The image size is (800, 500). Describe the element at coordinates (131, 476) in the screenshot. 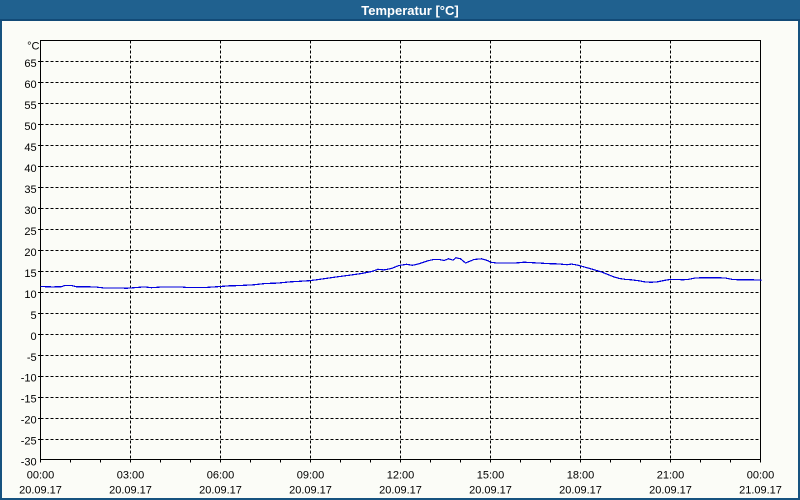

I see `svg-text: 03:00` at that location.